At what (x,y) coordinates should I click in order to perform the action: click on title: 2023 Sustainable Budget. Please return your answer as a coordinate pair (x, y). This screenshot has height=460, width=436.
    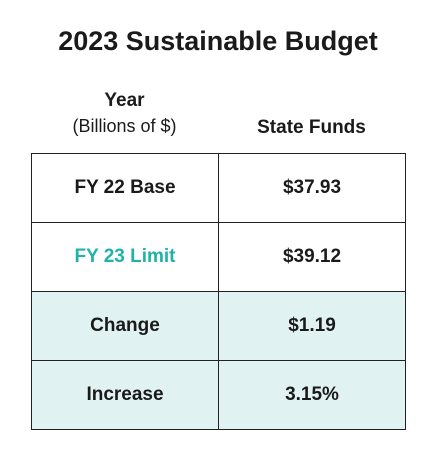
    Looking at the image, I should click on (218, 41).